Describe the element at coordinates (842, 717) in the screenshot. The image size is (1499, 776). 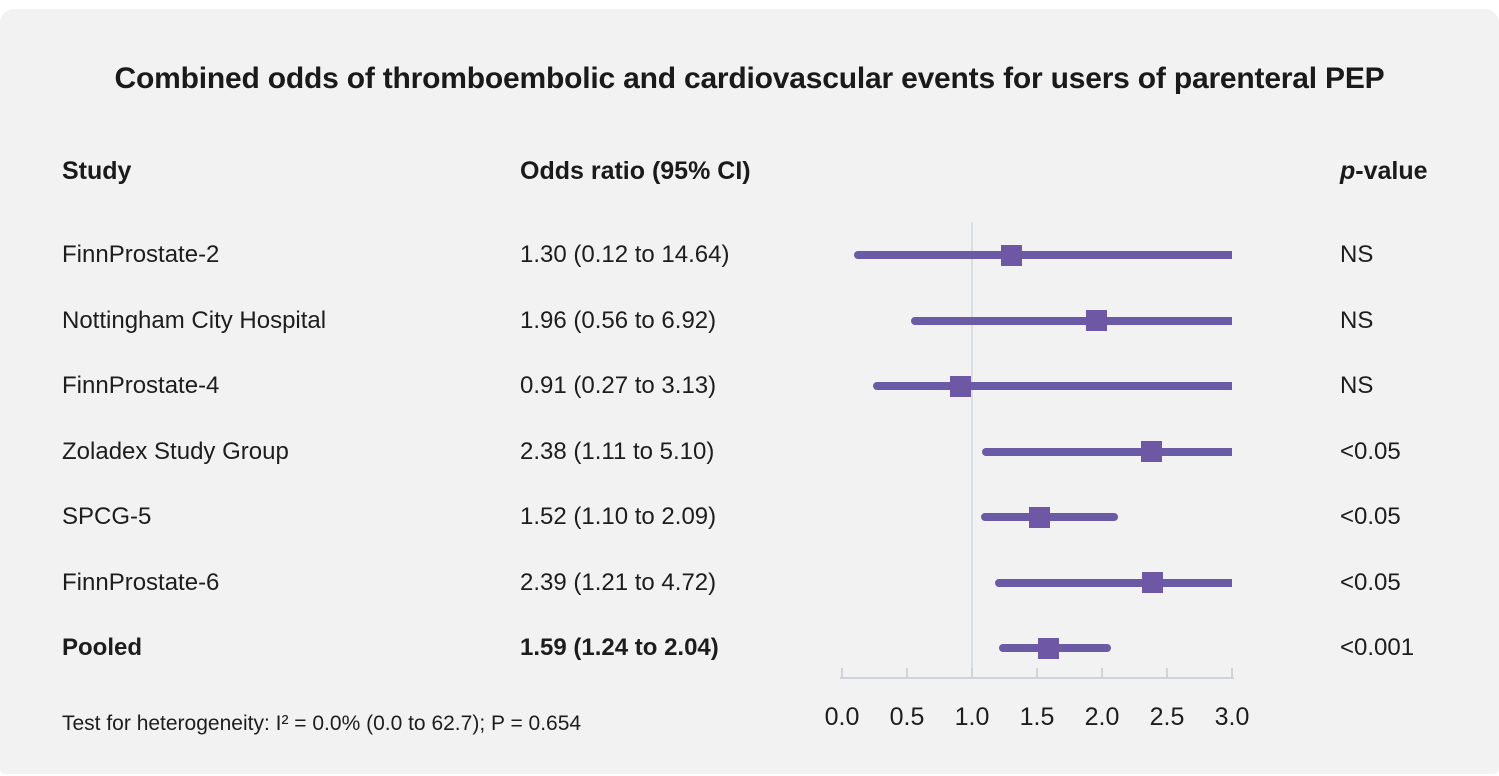
I see `x-axis-tick-label: 0.0` at that location.